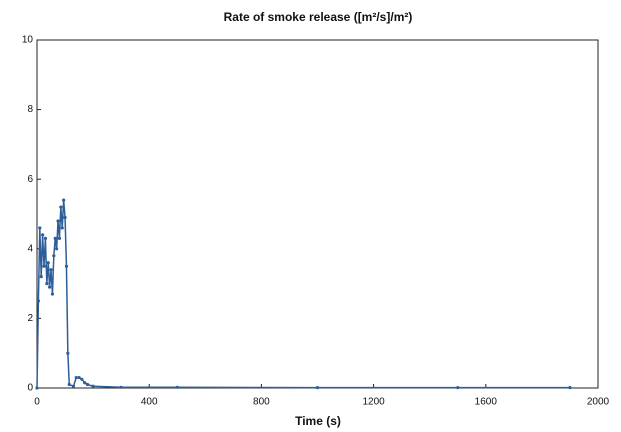  Describe the element at coordinates (373, 402) in the screenshot. I see `x-tick-label: 1200` at that location.